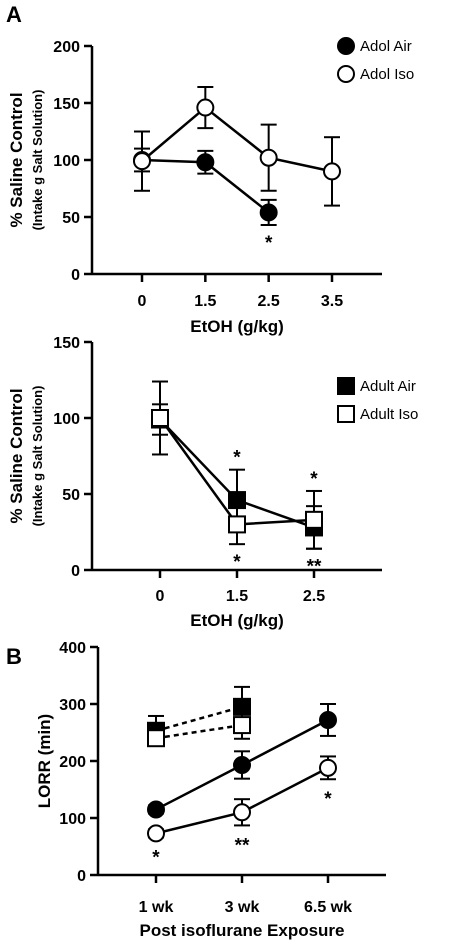  Describe the element at coordinates (332, 301) in the screenshot. I see `x-tick-label: 3.5` at that location.